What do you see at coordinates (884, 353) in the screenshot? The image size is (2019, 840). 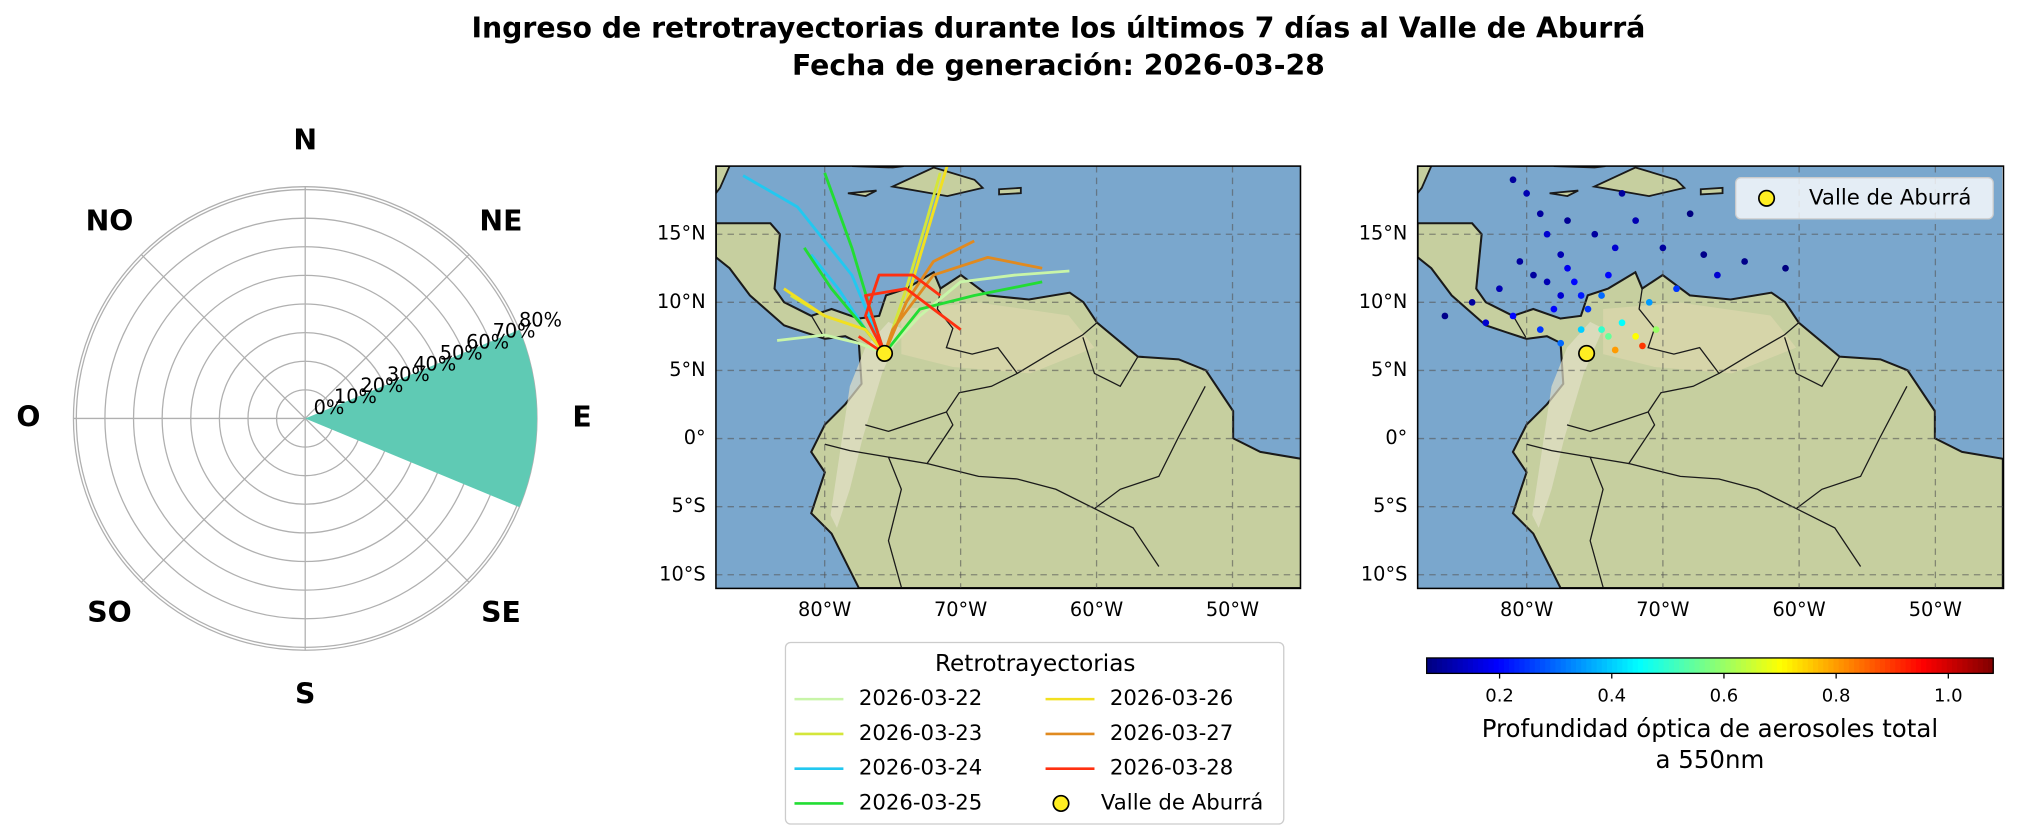 I see `location-marker` at bounding box center [884, 353].